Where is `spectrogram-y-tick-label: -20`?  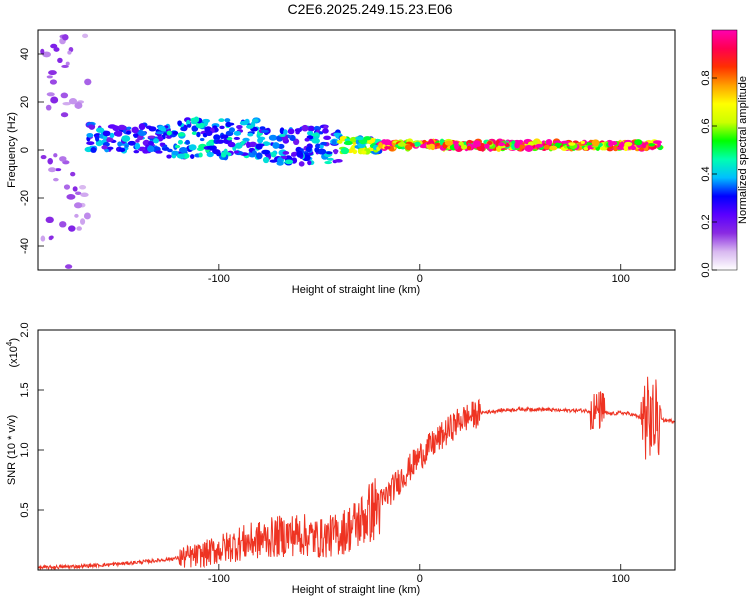 spectrogram-y-tick-label: -20 is located at coordinates (25, 198).